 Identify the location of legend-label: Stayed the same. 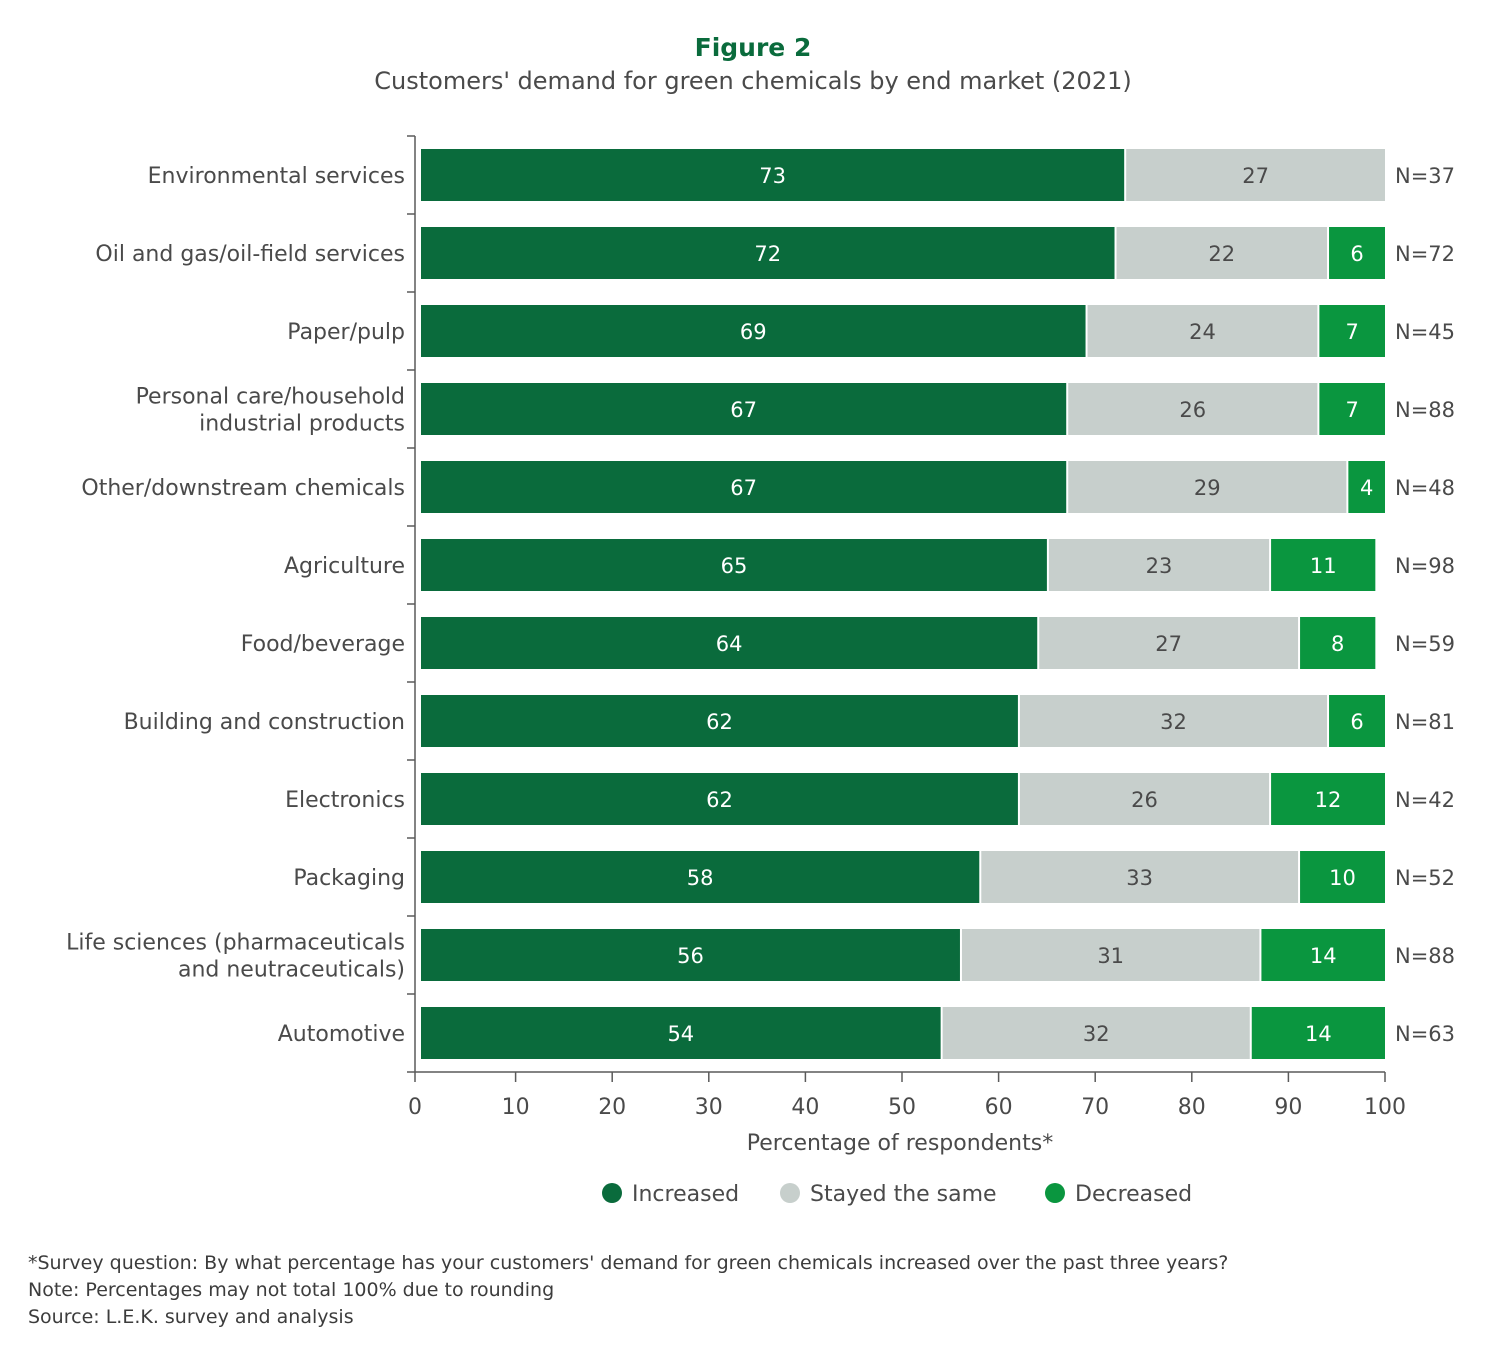
(903, 1194).